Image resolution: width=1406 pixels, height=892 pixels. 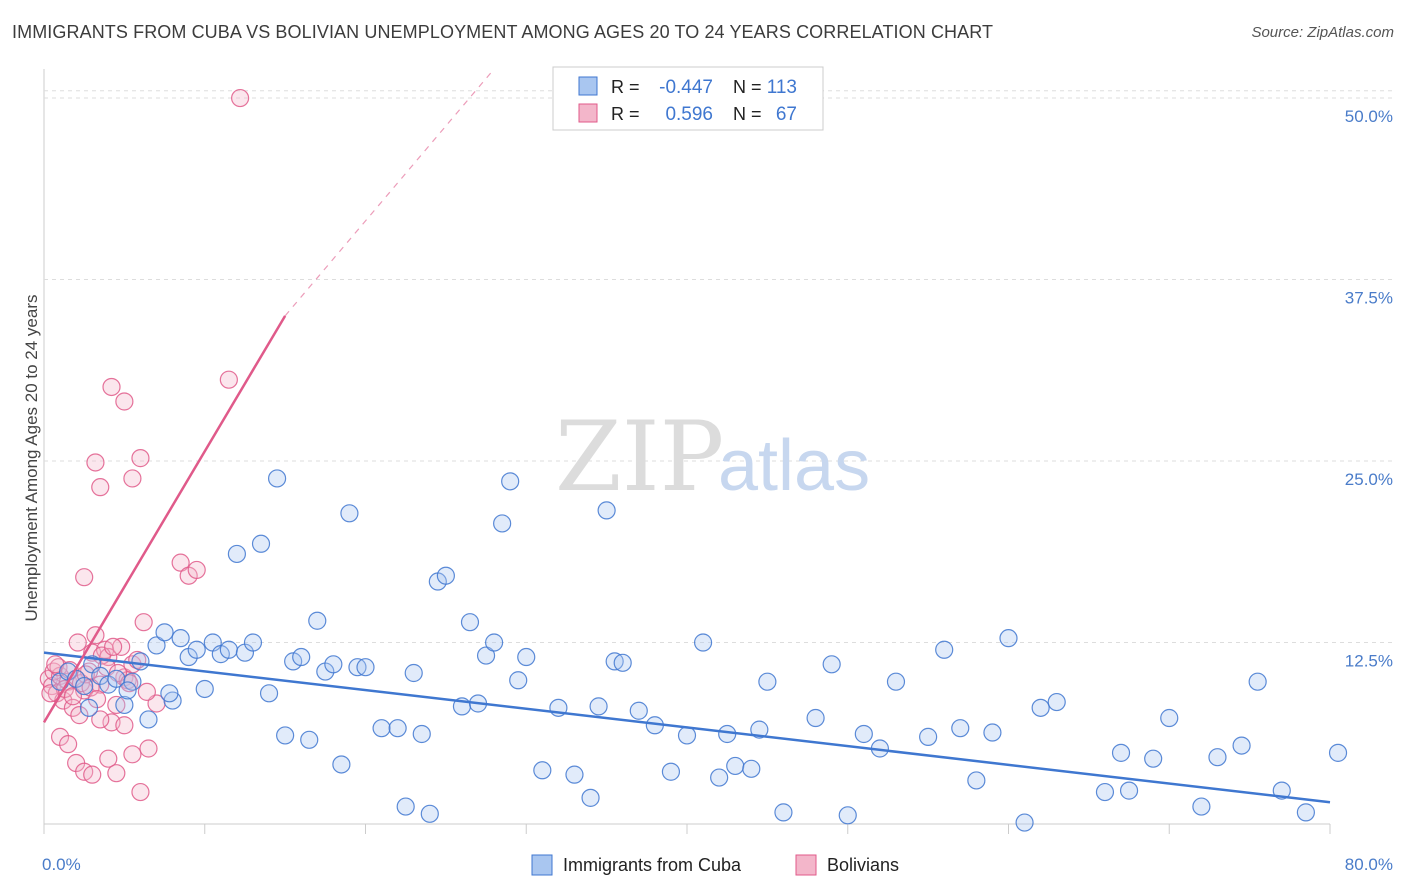 What do you see at coordinates (806, 865) in the screenshot?
I see `series-legend-swatch-bolivians` at bounding box center [806, 865].